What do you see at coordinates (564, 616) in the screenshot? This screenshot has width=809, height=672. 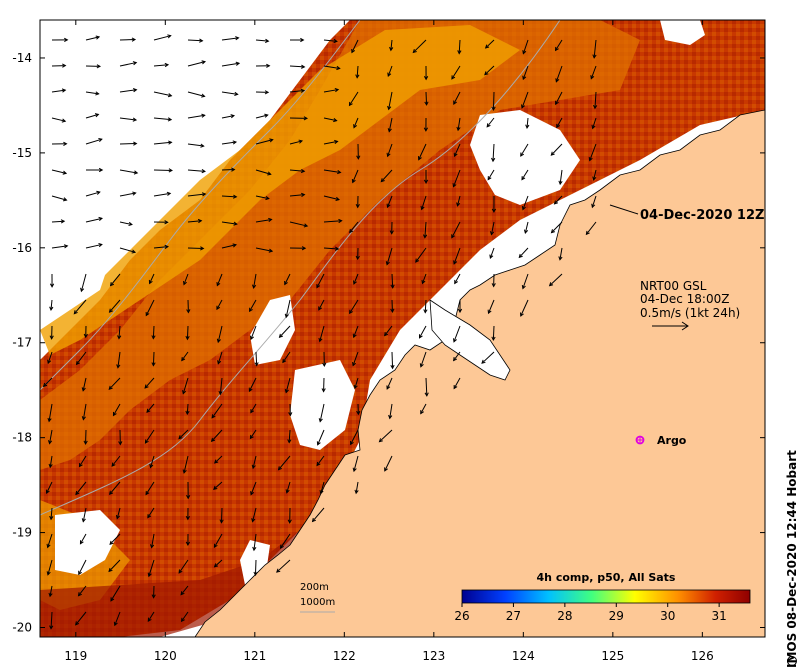 I see `colorbar-tick-label: 28` at bounding box center [564, 616].